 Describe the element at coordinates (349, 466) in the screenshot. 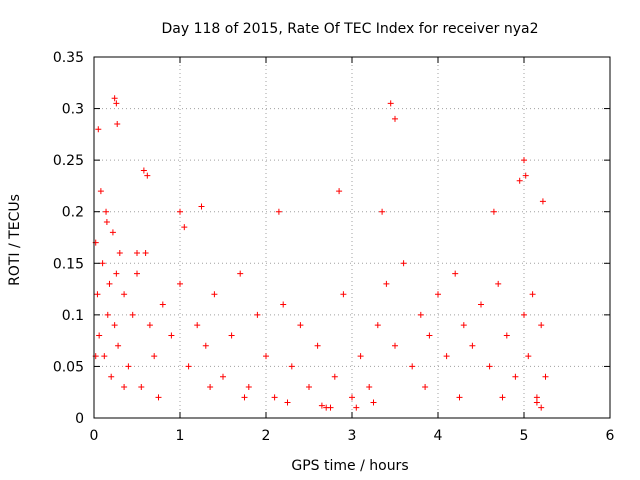

I see `x-axis-label: GPS time / hours` at that location.